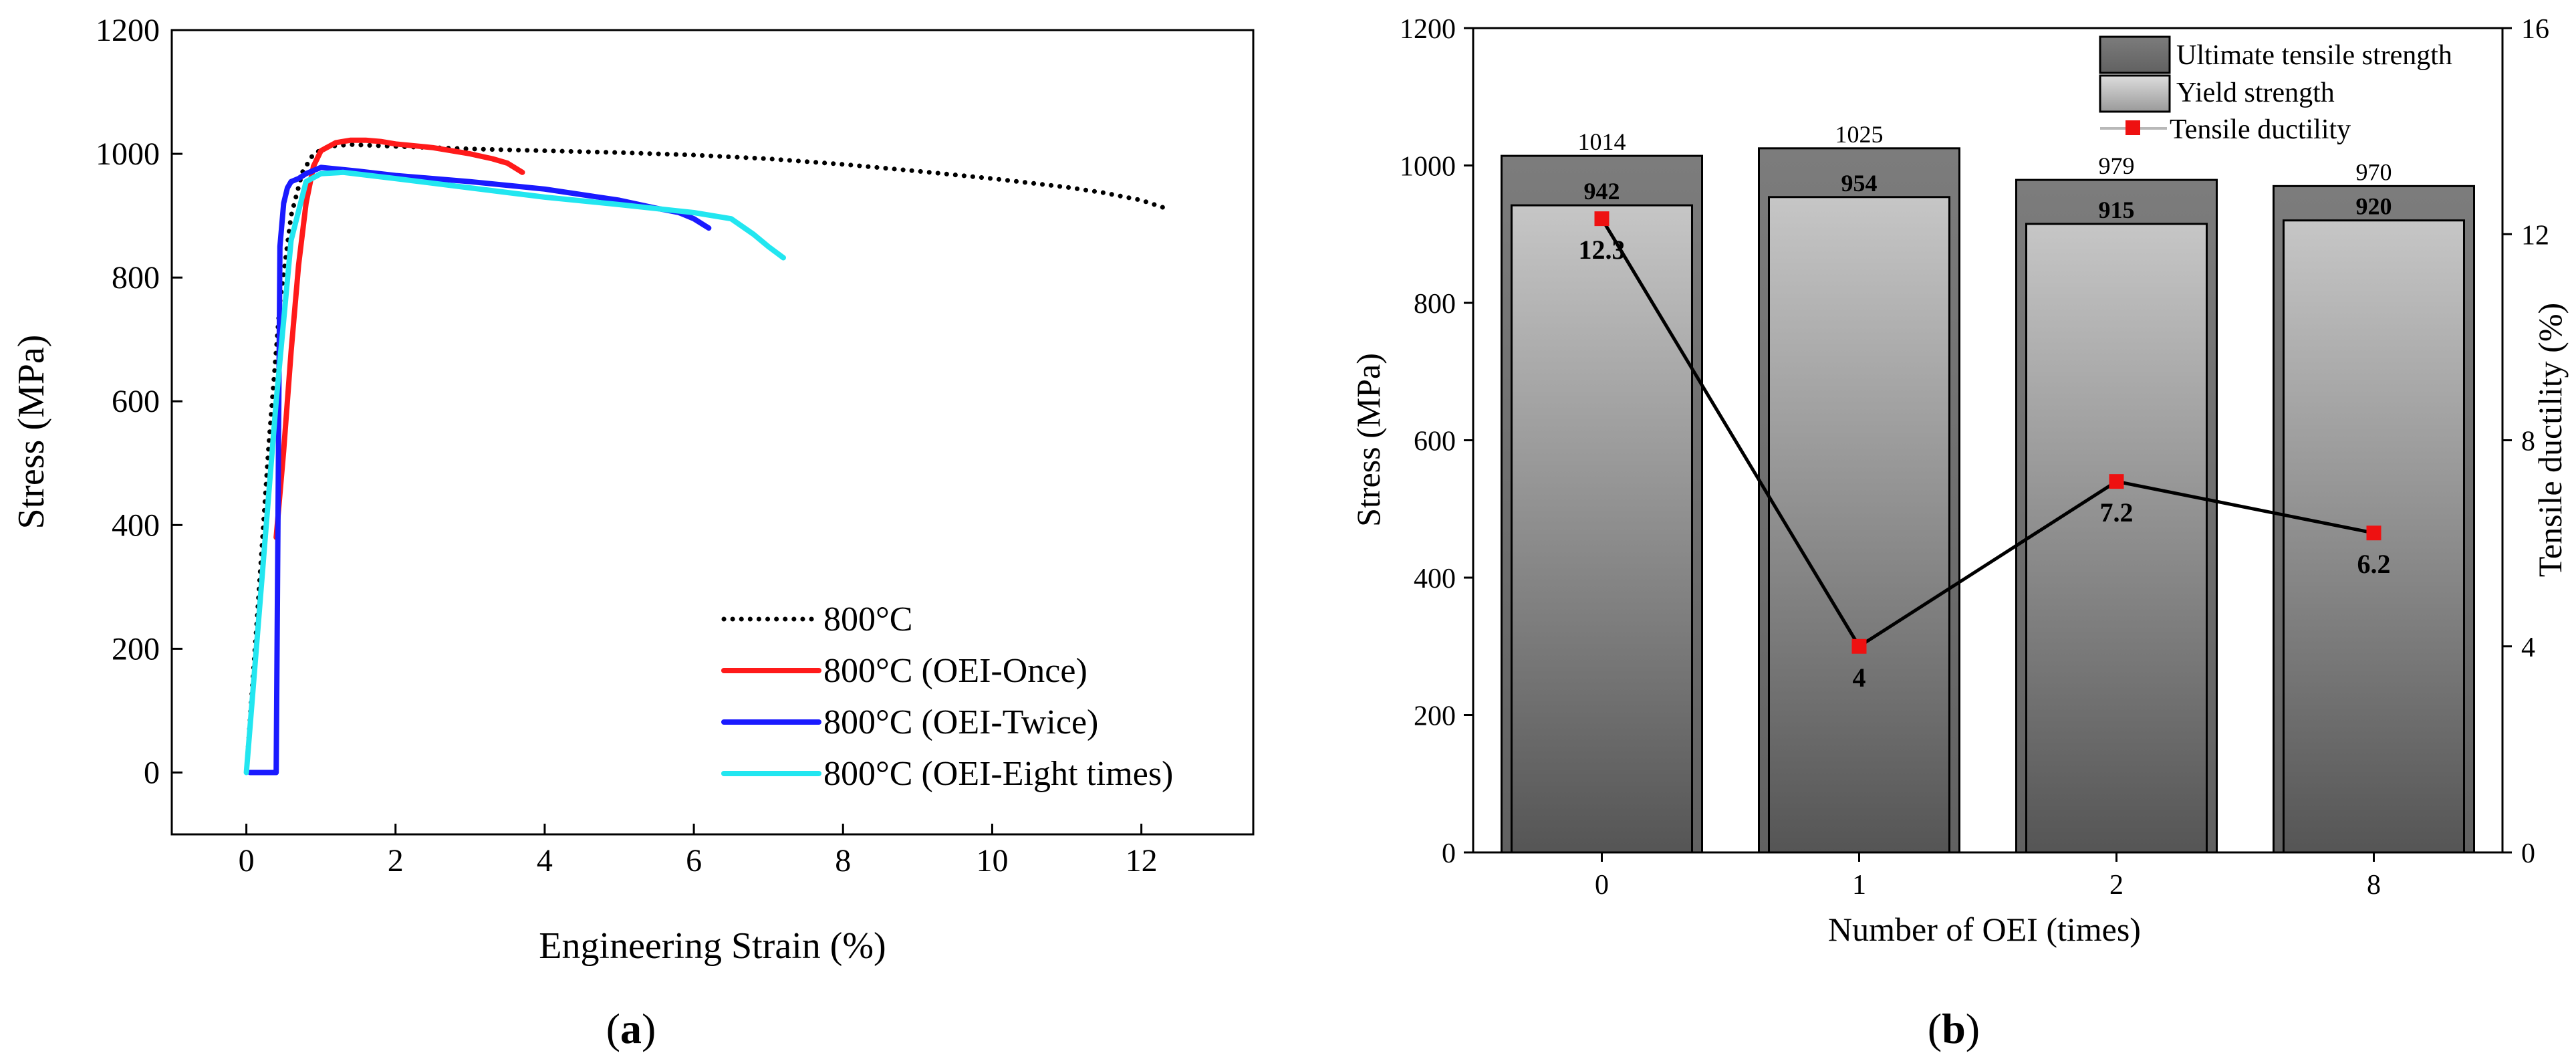 This screenshot has width=2576, height=1055. Describe the element at coordinates (545, 860) in the screenshot. I see `x-tick-label-a: 4` at that location.